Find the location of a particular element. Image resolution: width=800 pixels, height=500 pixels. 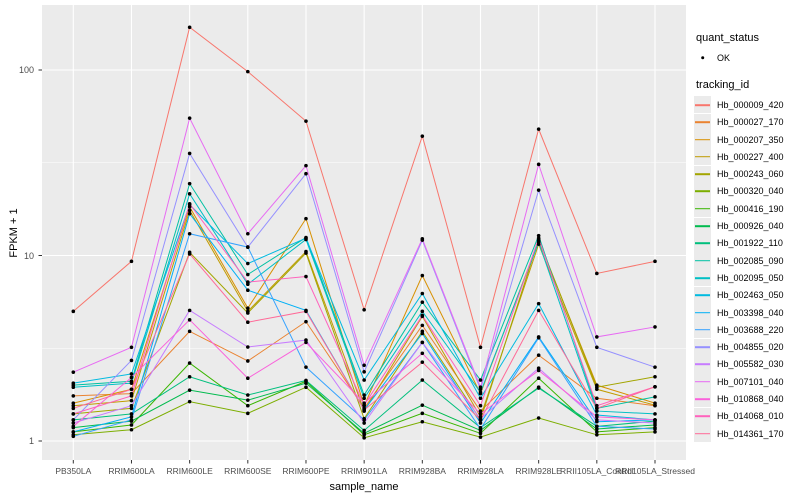

x-tick-label: RRIM928BA is located at coordinates (422, 471).